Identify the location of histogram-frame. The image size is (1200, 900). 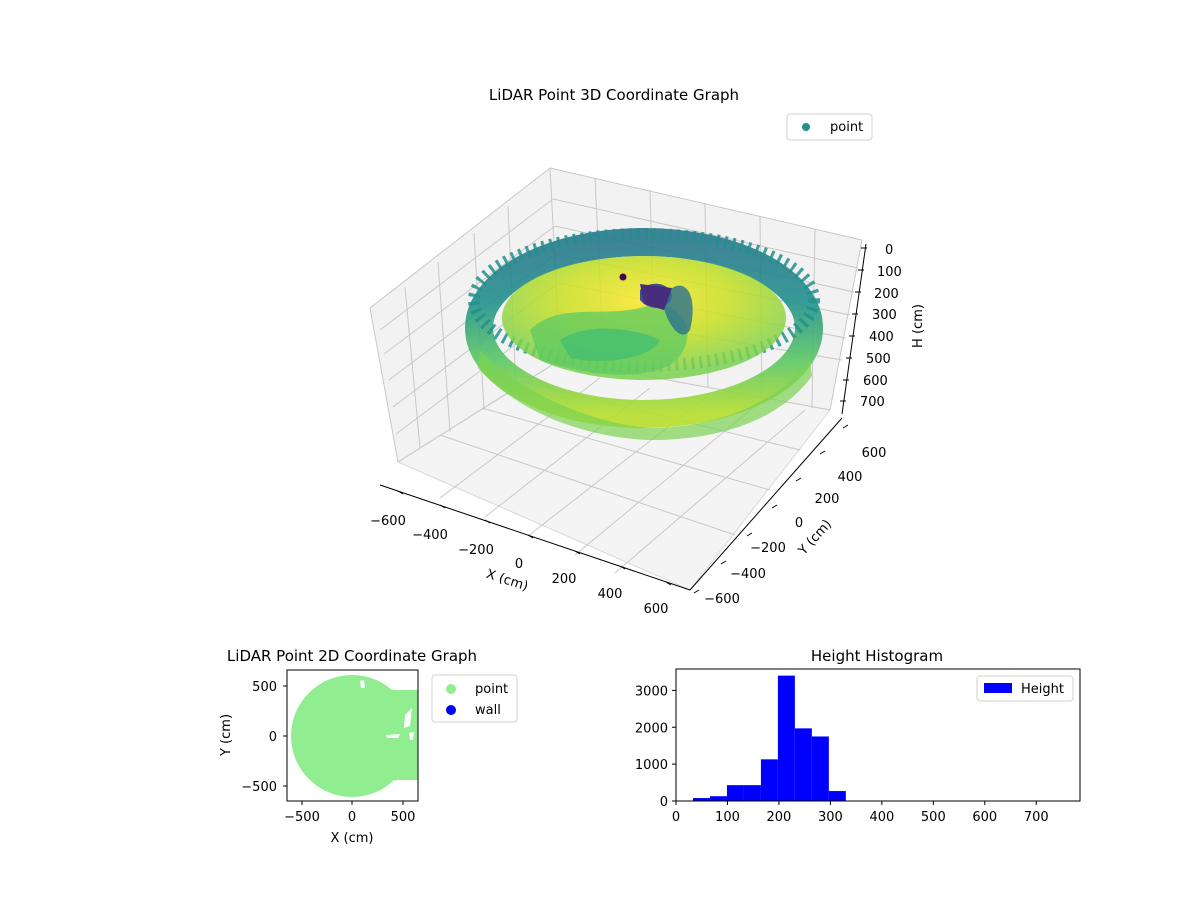
(878, 735).